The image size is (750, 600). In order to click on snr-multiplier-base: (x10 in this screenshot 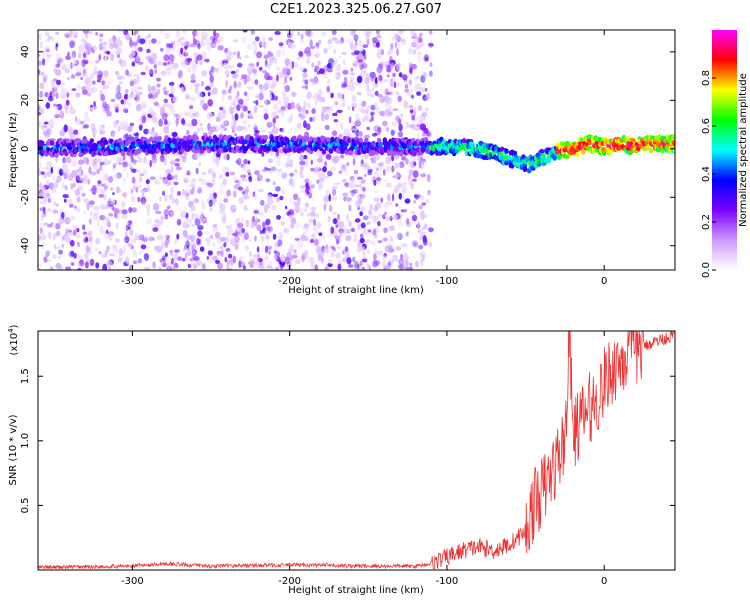, I will do `click(14, 344)`.